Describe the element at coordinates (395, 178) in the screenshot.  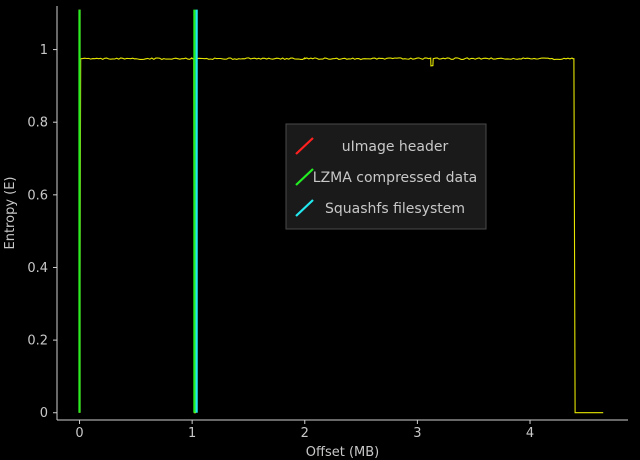
I see `legend-label: LZMA compressed data` at that location.